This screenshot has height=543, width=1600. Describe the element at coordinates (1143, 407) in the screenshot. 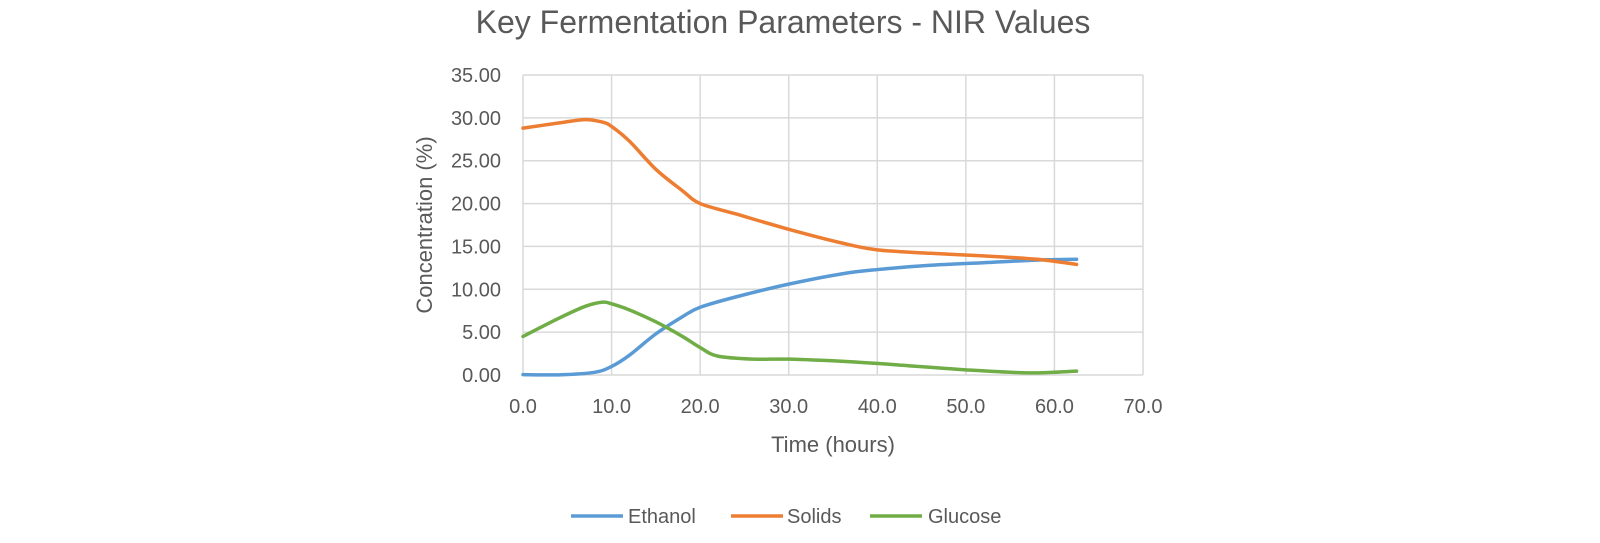

I see `x-tick-label: 70.0` at that location.